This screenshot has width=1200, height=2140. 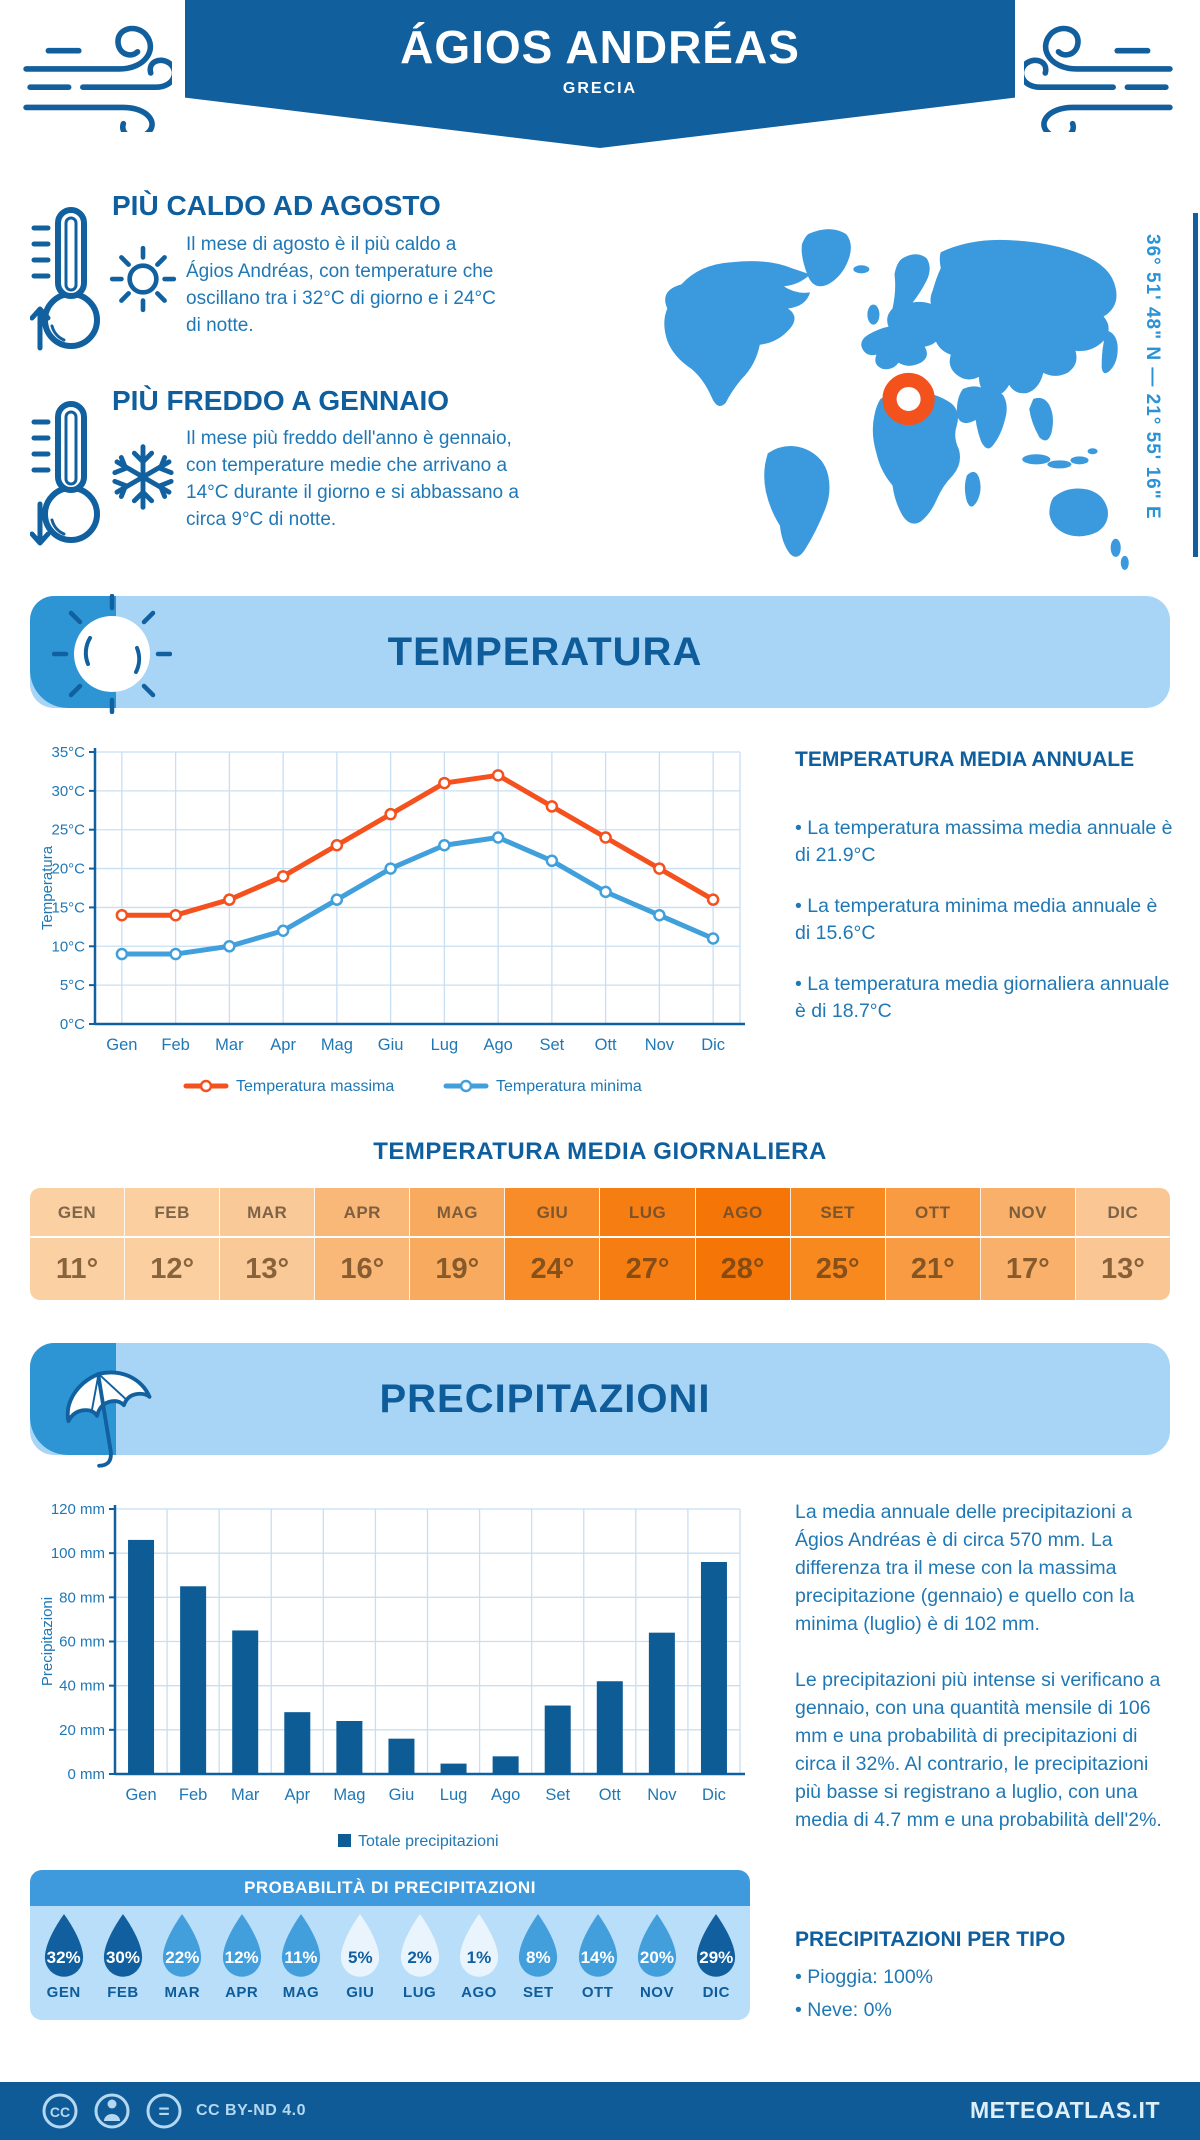 I want to click on svg-text: Totale precipitazioni, so click(x=428, y=1841).